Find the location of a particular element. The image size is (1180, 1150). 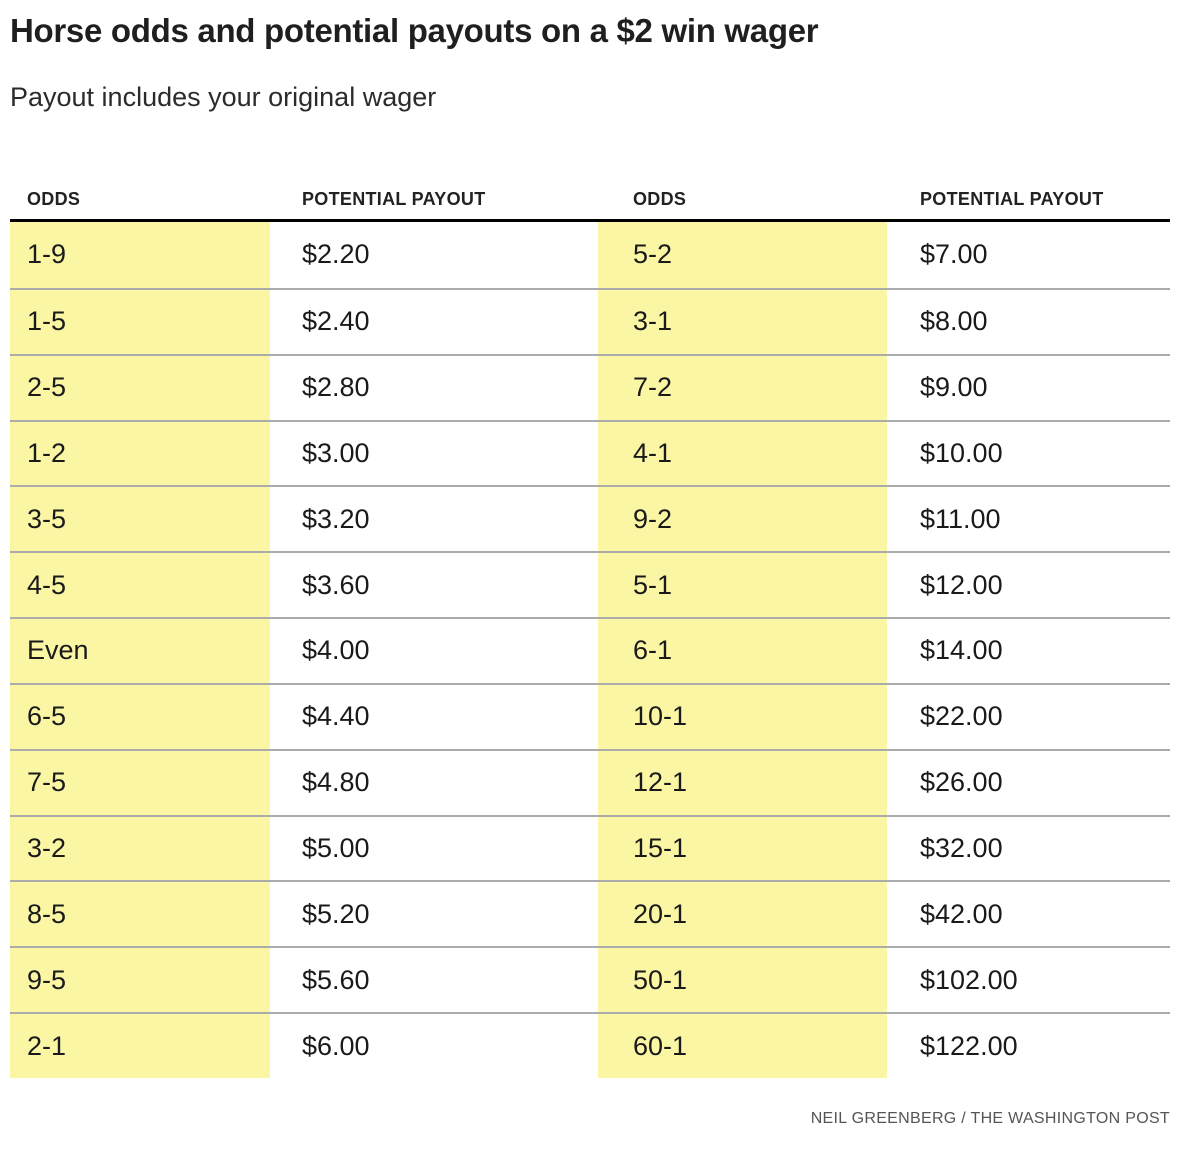

payout-cell: $122.00 is located at coordinates (1028, 1045).